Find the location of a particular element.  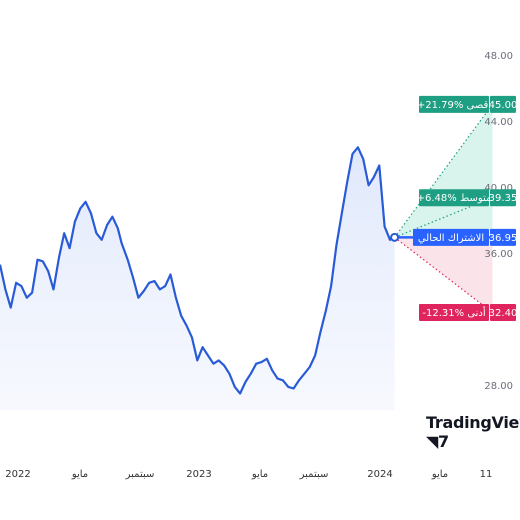

forecast-value-label-2: 36.95 is located at coordinates (503, 238).